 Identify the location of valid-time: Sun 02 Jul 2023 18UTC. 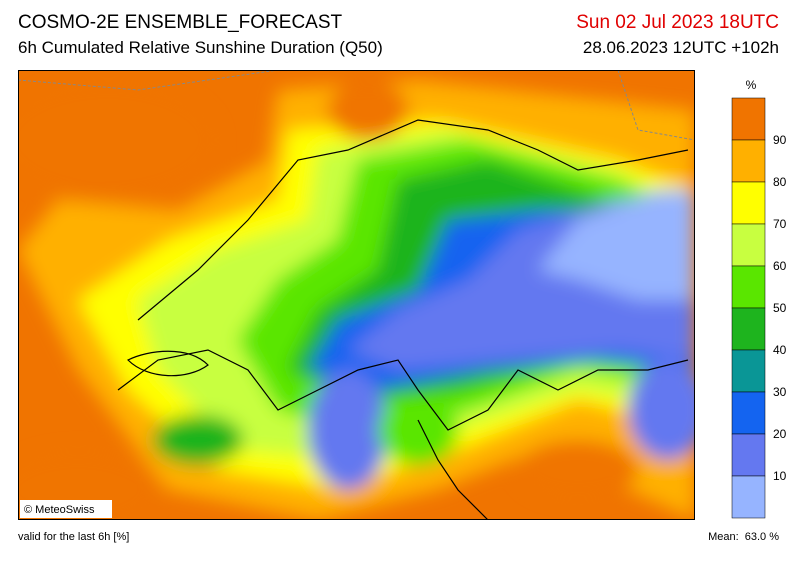
(677, 22).